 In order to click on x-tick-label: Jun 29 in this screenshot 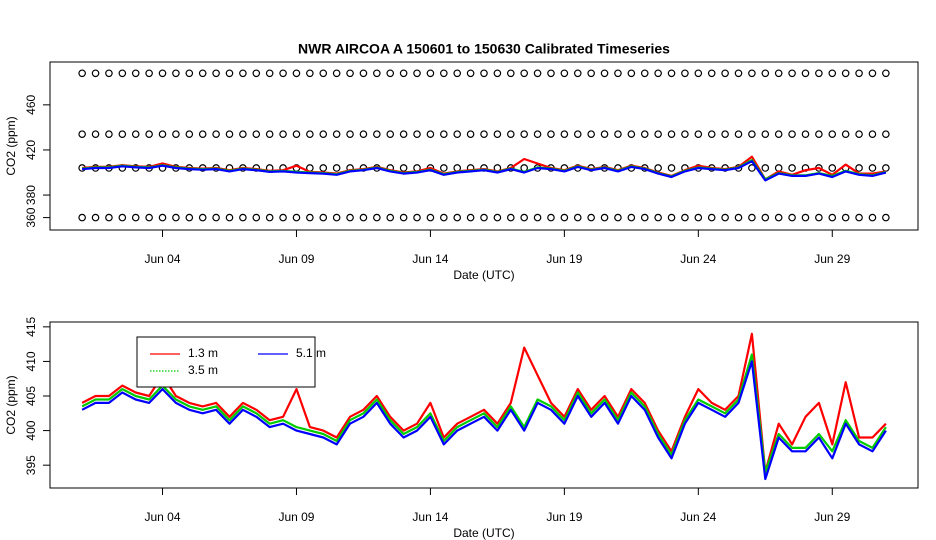, I will do `click(832, 517)`.